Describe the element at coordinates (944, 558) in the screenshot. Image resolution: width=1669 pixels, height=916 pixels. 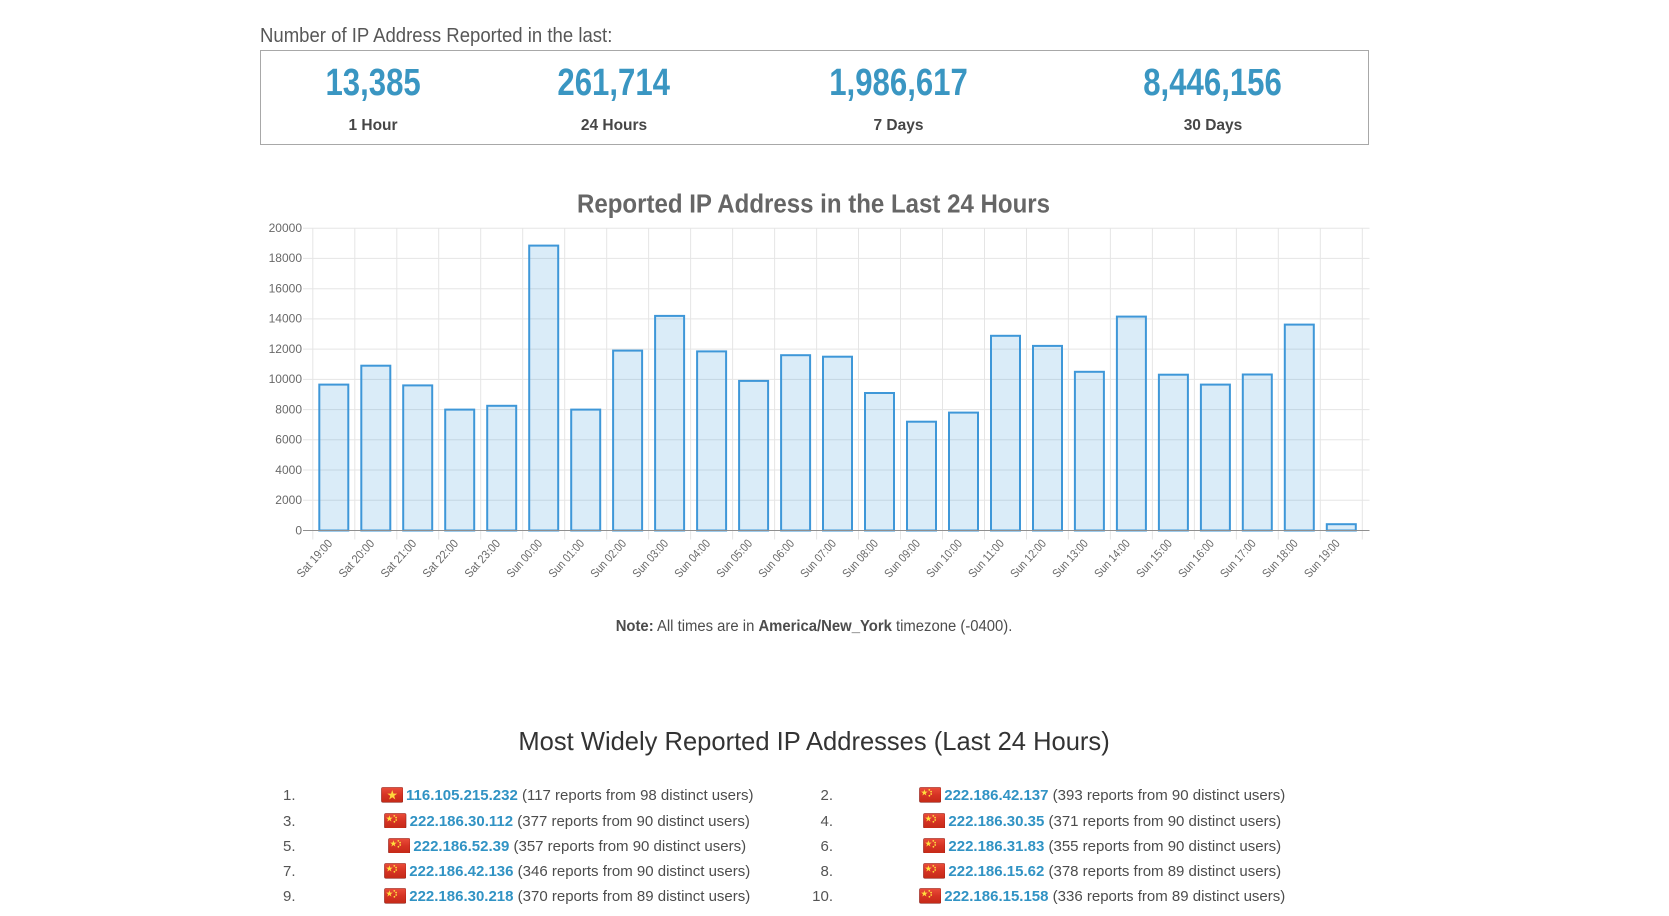
I see `svg-text: Sun 10:00` at that location.